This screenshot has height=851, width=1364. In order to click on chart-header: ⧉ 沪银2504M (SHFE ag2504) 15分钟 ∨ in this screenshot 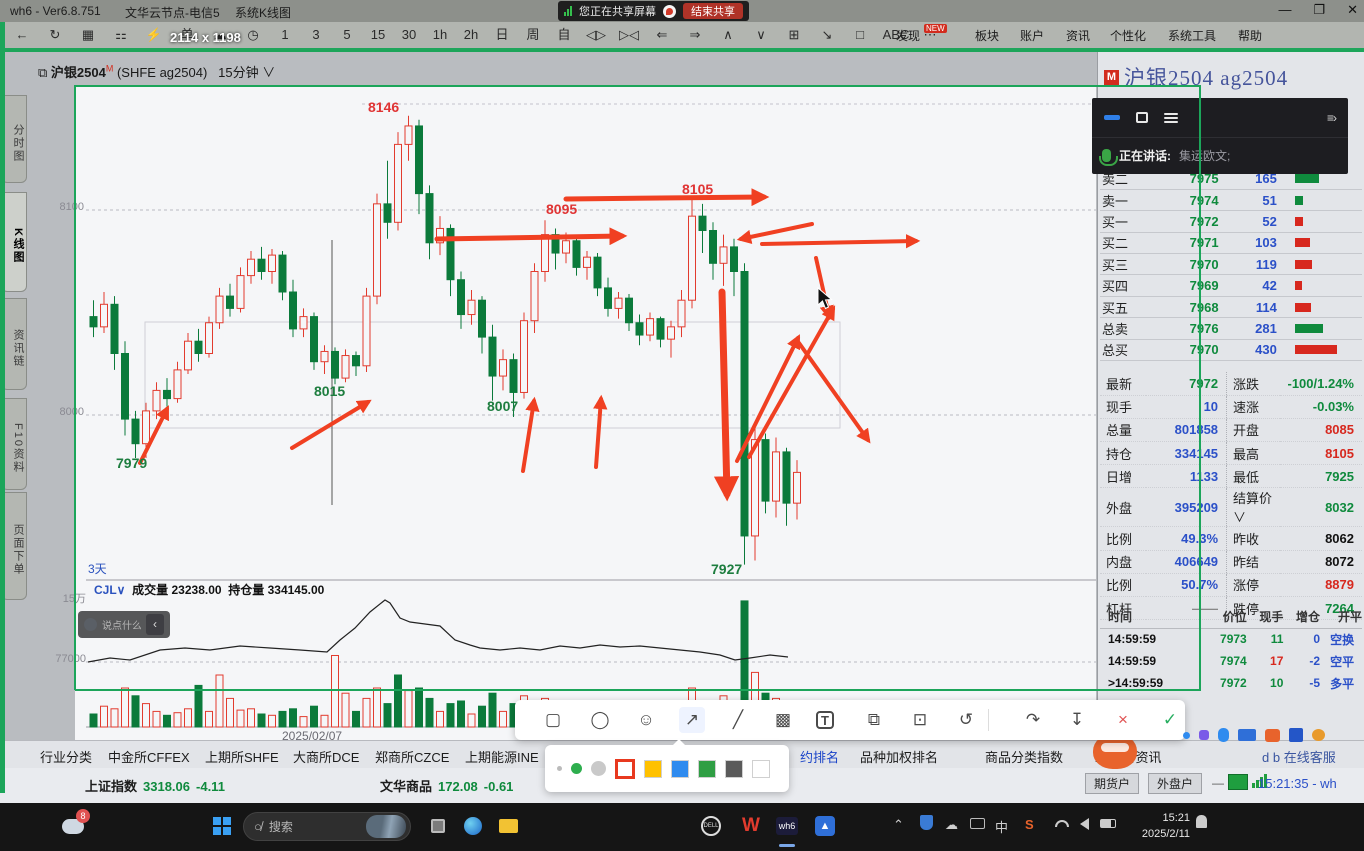, I will do `click(156, 71)`.